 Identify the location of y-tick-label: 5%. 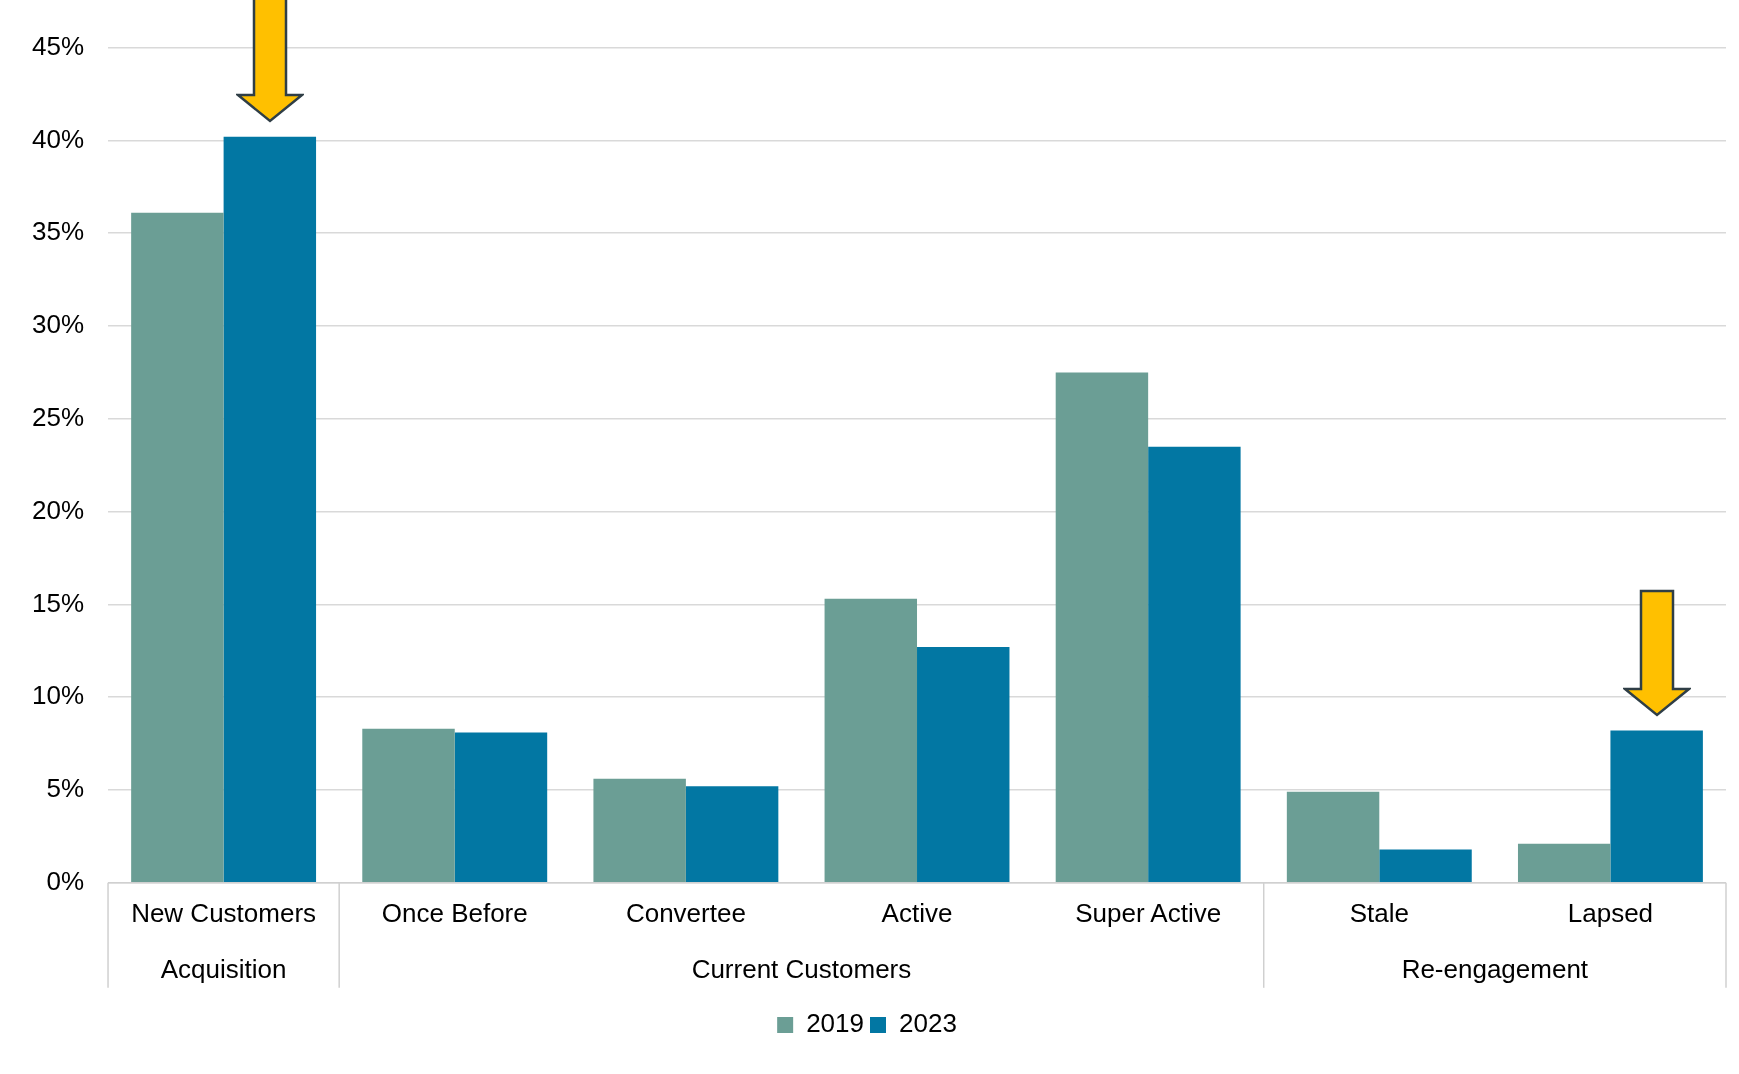
(65, 788).